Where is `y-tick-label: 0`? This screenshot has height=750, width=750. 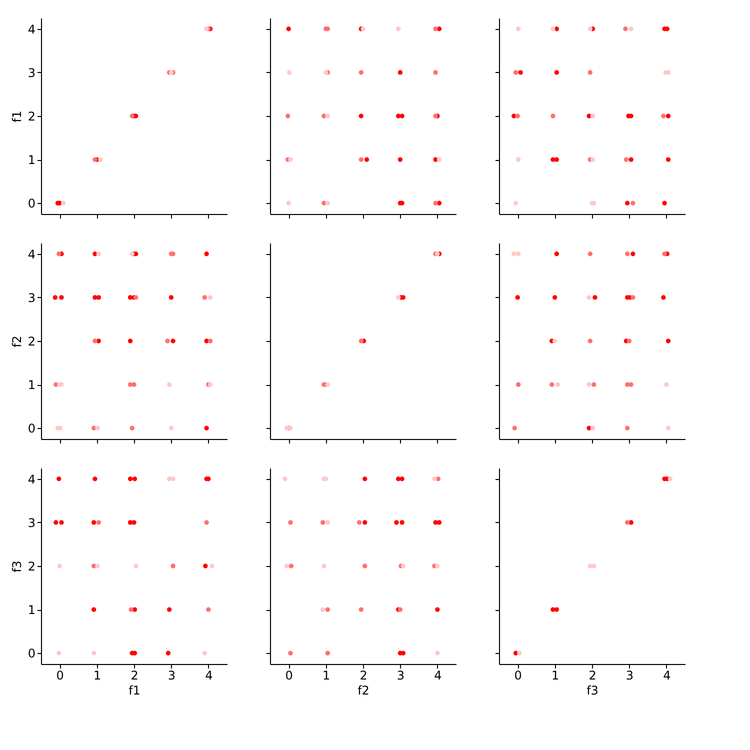 y-tick-label: 0 is located at coordinates (32, 429).